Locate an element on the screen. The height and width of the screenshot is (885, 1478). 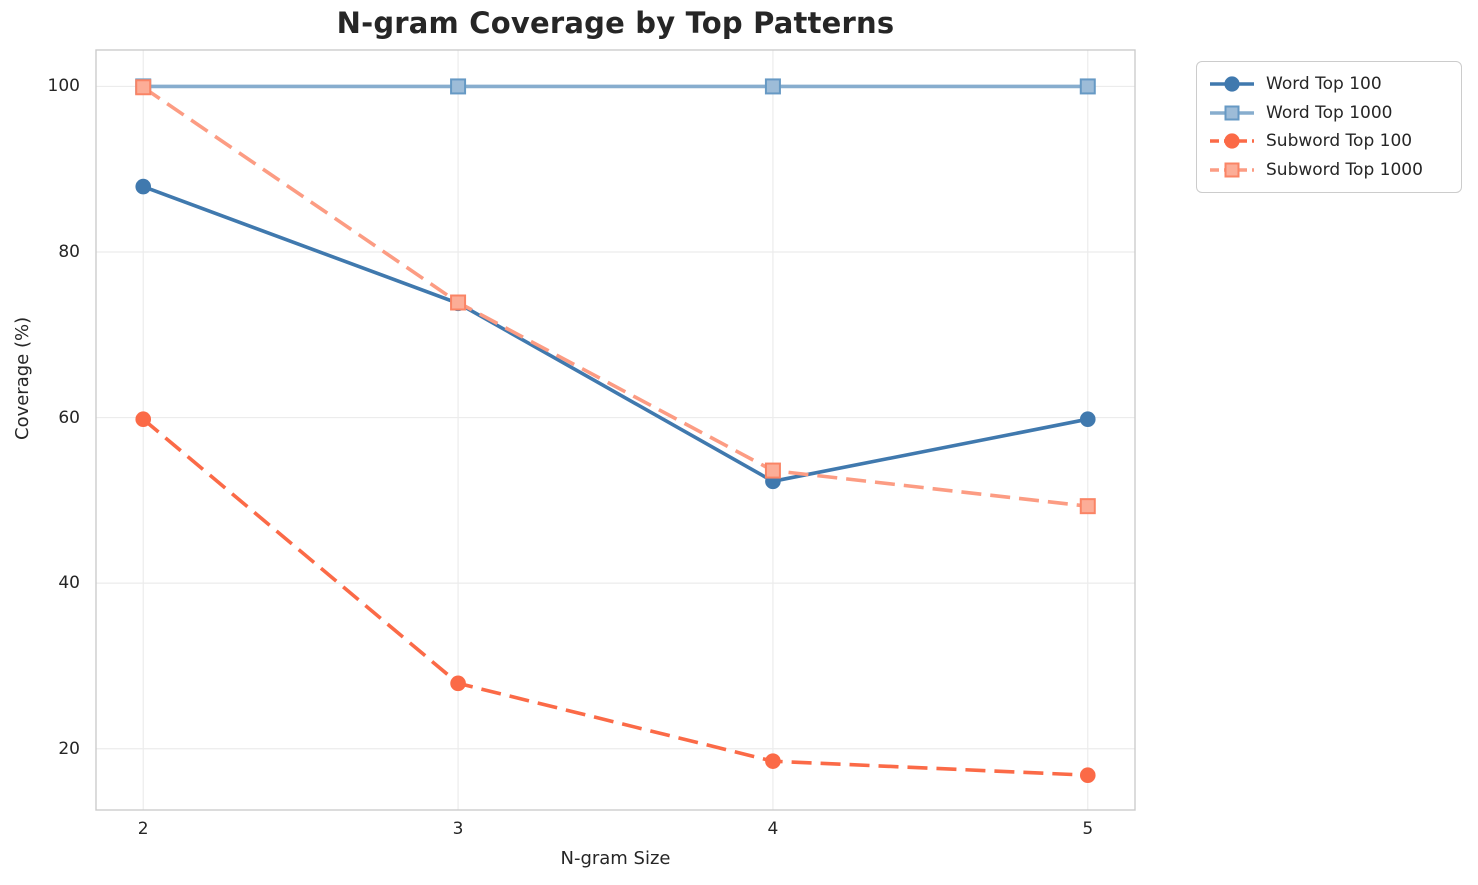
y-tick-label: 80 is located at coordinates (69, 252).